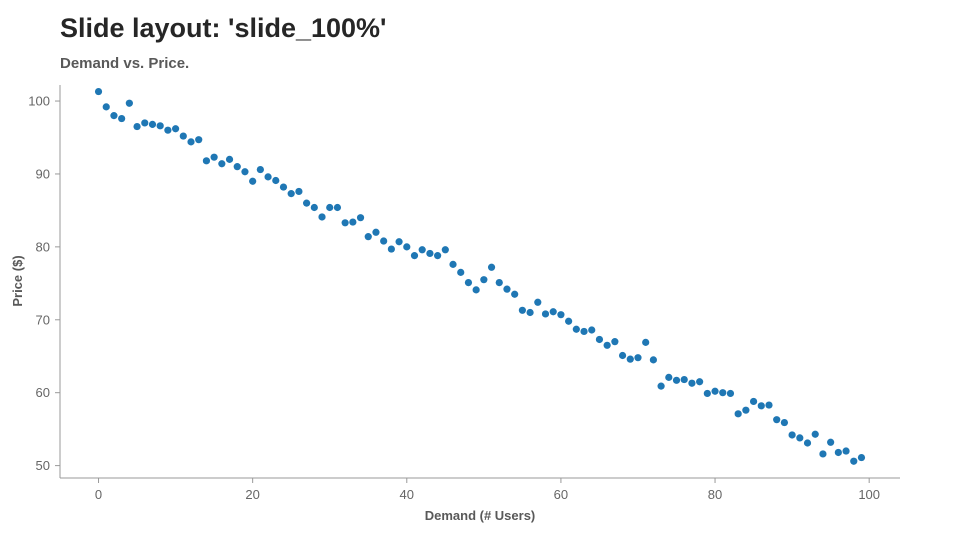 Image resolution: width=960 pixels, height=540 pixels. I want to click on y-tick-label: 60, so click(43, 392).